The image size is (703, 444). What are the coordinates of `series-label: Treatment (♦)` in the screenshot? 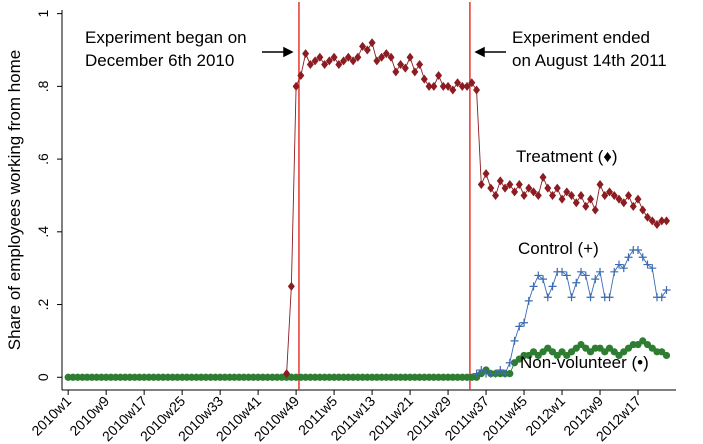 It's located at (567, 156).